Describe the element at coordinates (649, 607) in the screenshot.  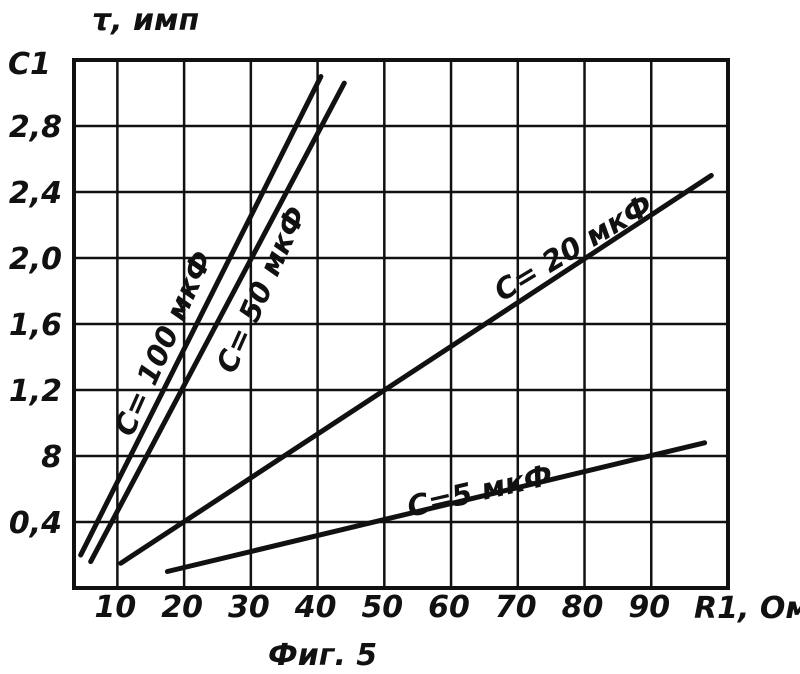
I see `x-tick-label: 90` at that location.